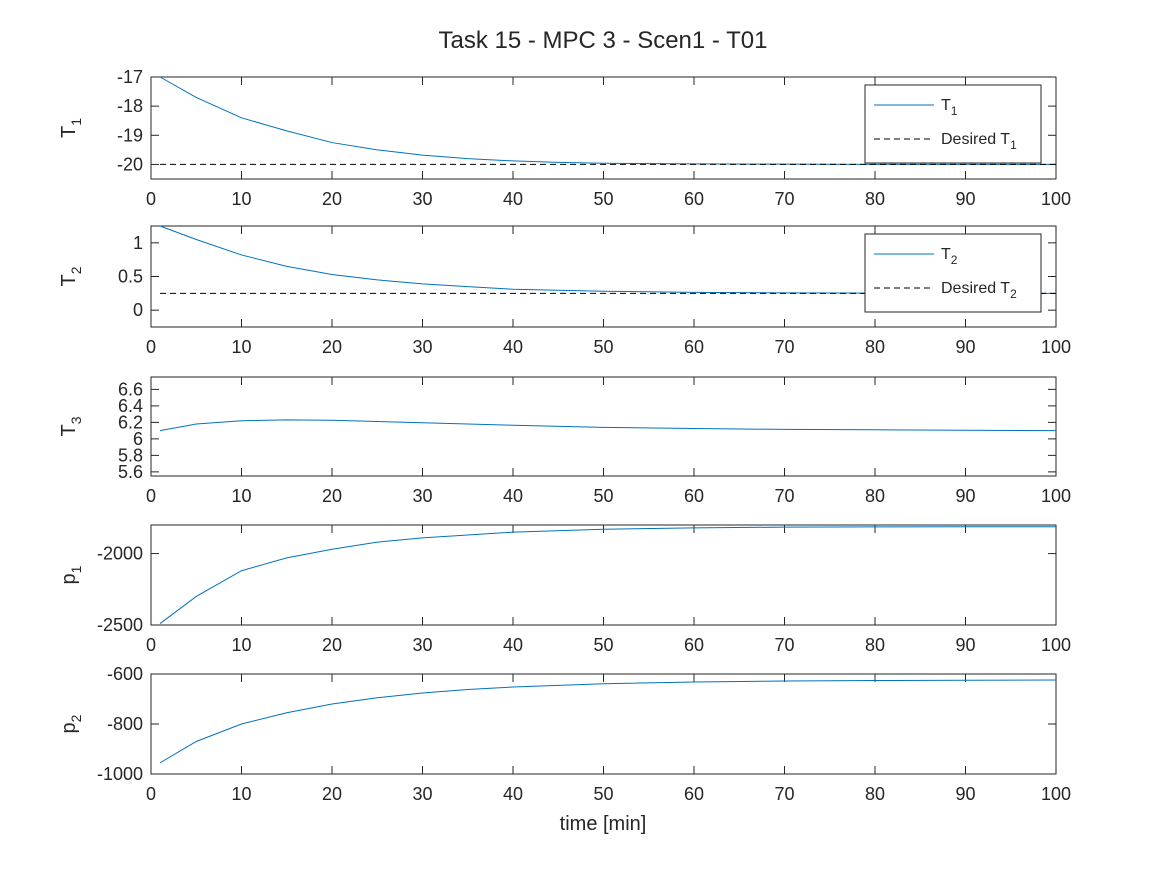 The width and height of the screenshot is (1167, 875). What do you see at coordinates (76, 420) in the screenshot?
I see `y-axis-label-subscript: 3` at bounding box center [76, 420].